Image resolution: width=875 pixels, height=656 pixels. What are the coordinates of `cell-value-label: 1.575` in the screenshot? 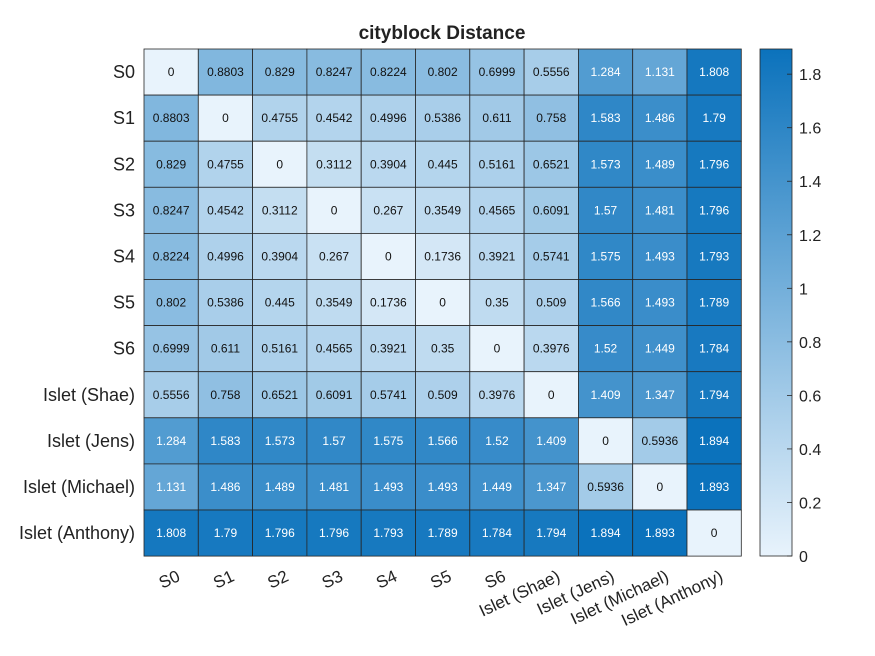 It's located at (388, 441).